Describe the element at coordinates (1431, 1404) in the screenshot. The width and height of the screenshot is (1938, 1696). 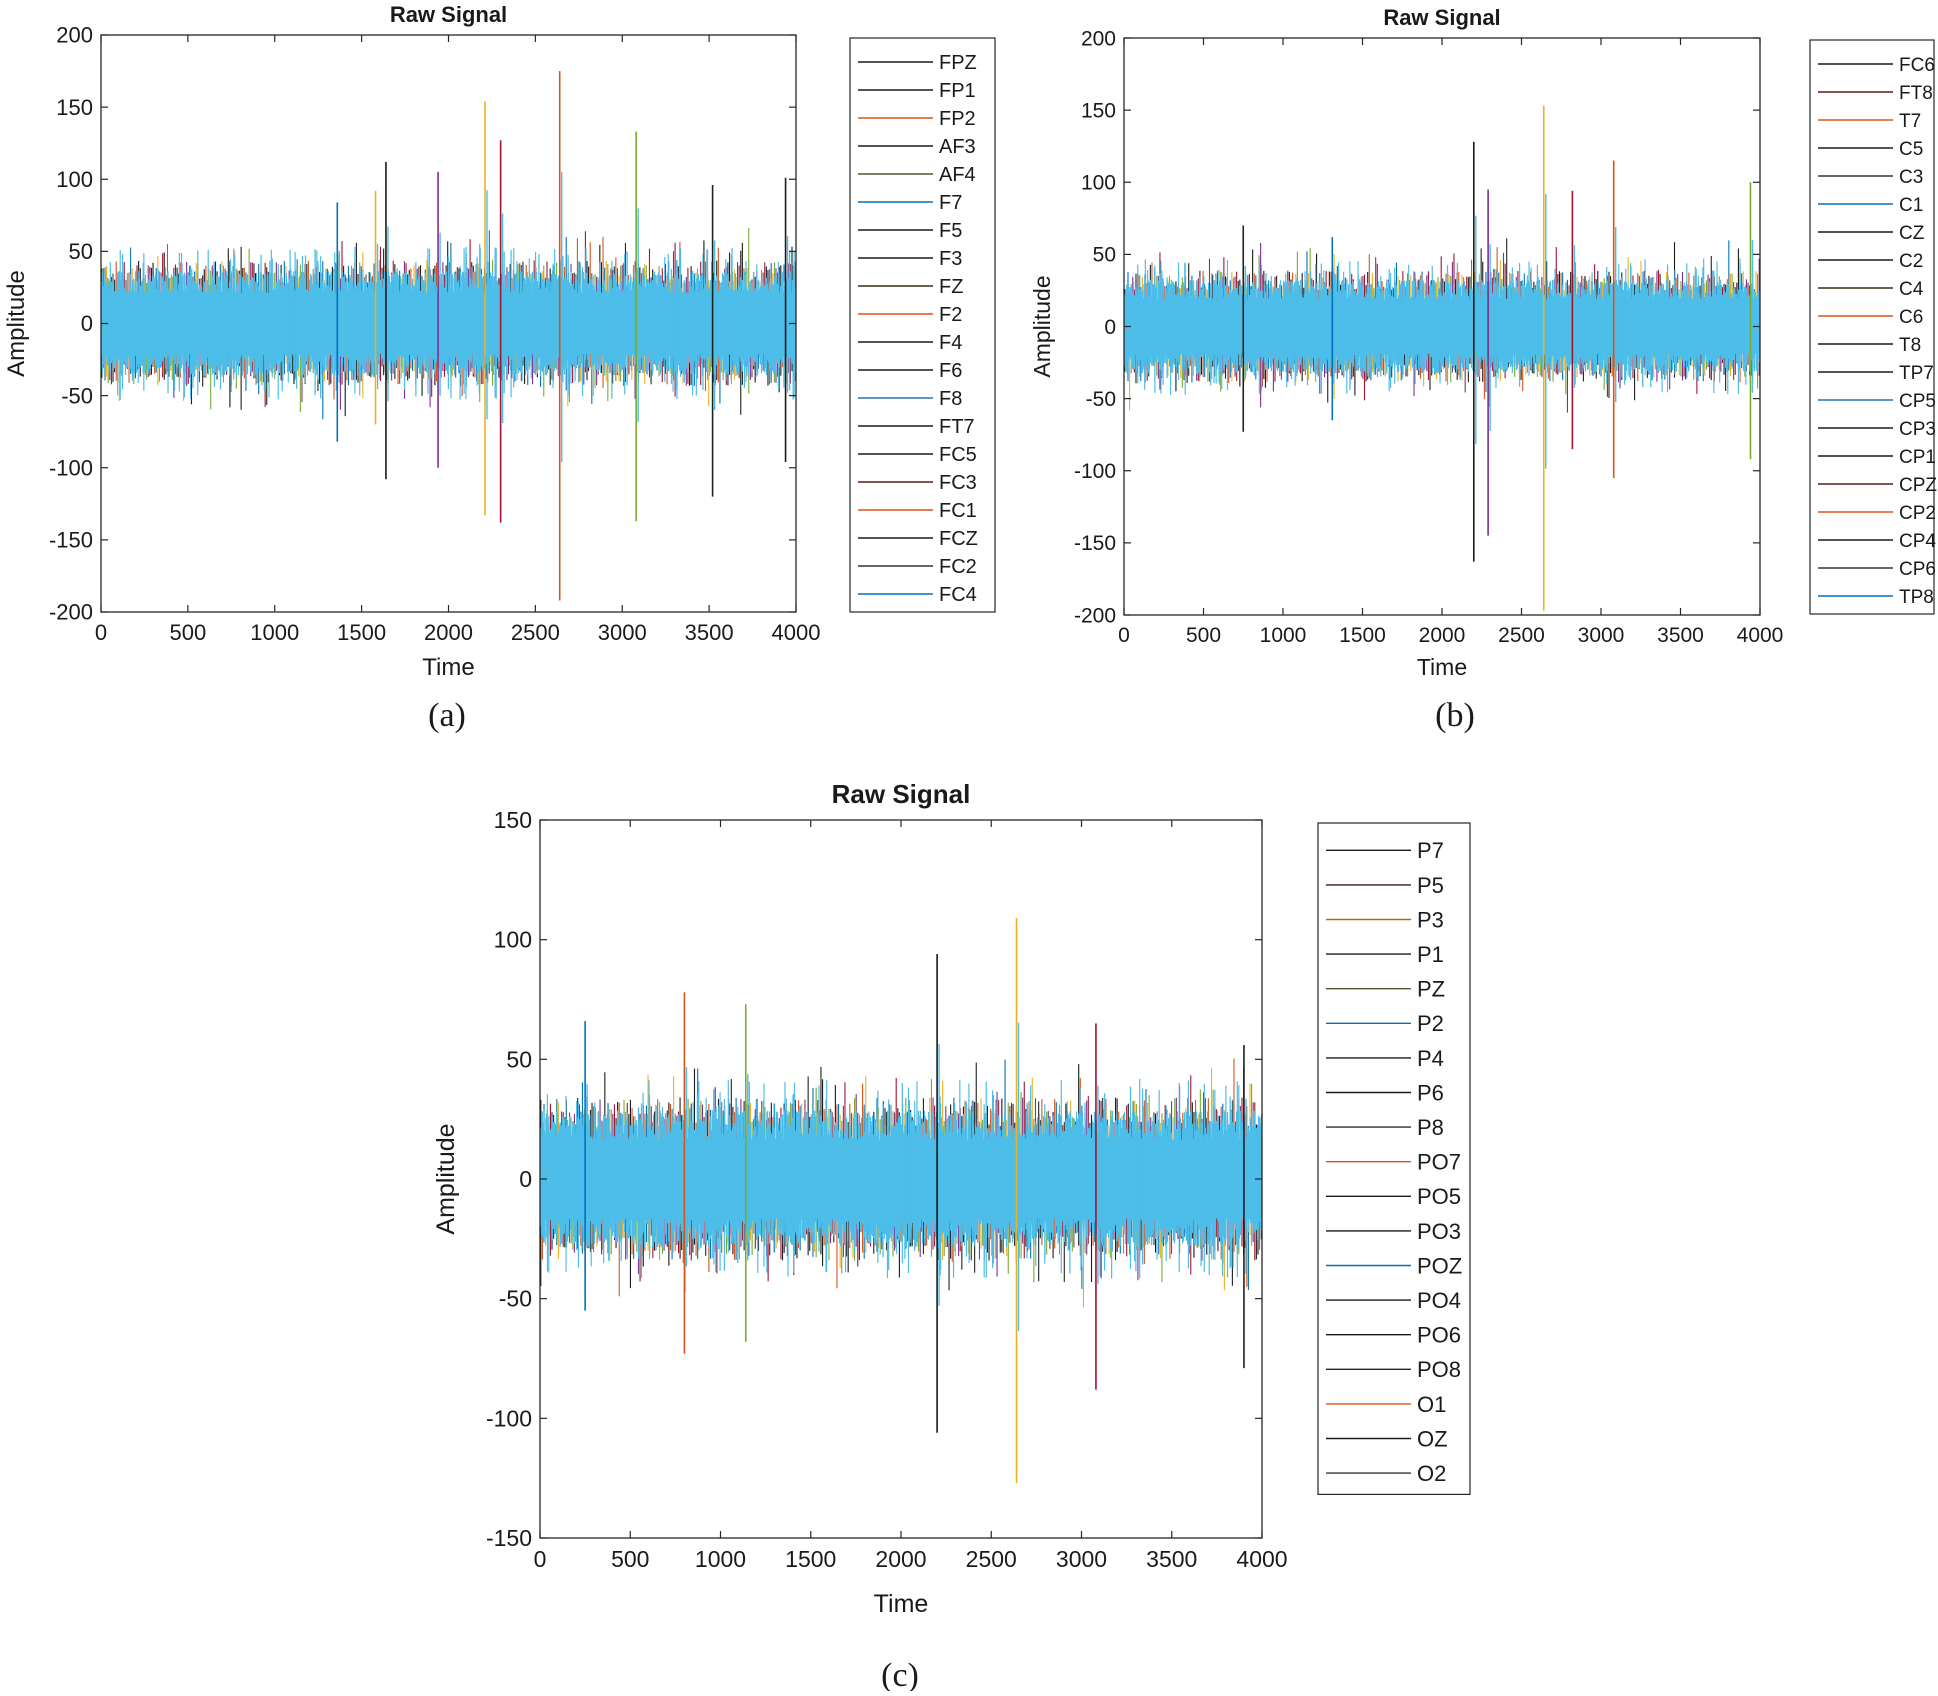
I see `legend-label: O1` at that location.